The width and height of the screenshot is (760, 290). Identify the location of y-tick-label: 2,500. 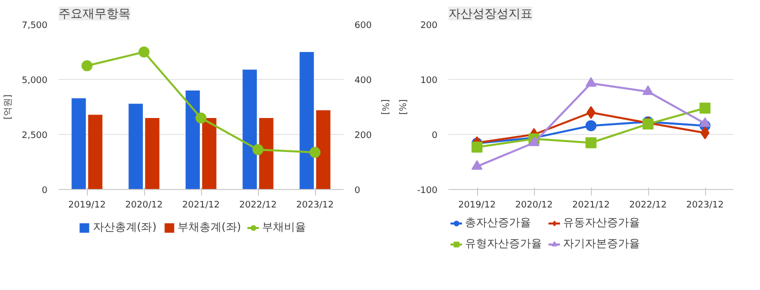
(35, 136).